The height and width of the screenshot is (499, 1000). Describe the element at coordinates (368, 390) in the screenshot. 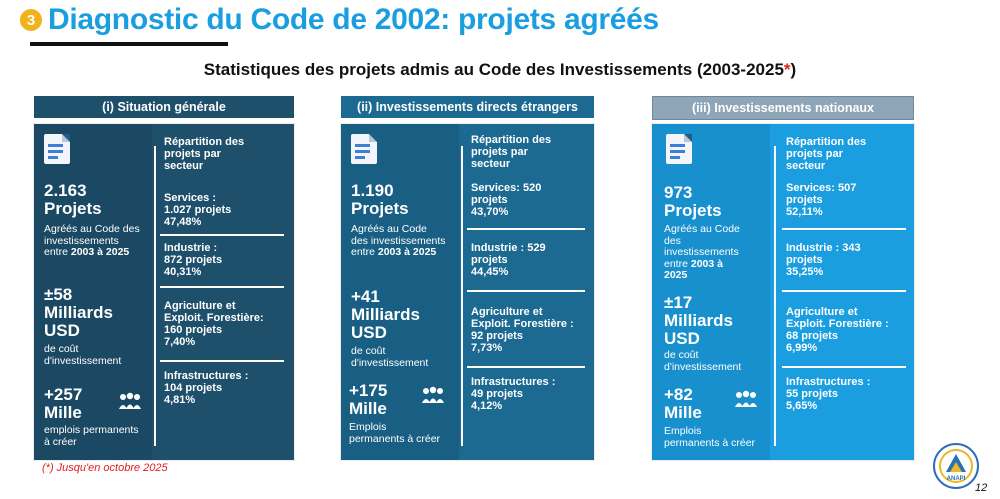

I see `jobs-count: +175` at that location.